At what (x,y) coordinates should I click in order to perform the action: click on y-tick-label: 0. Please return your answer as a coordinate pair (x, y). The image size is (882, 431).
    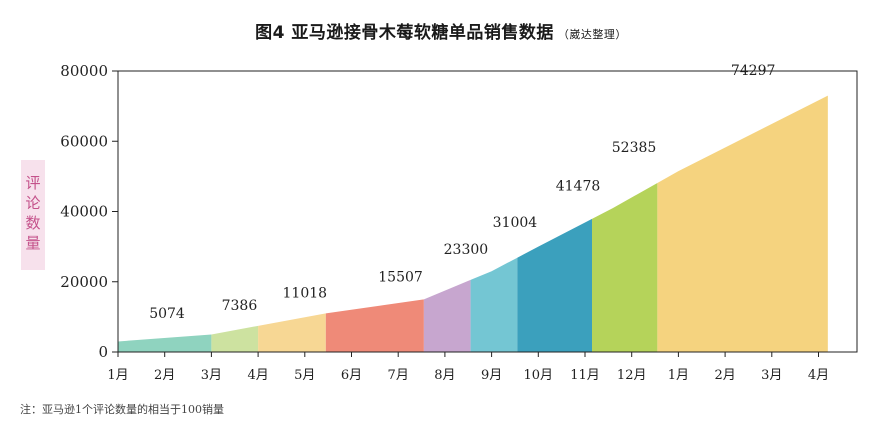
    Looking at the image, I should click on (103, 352).